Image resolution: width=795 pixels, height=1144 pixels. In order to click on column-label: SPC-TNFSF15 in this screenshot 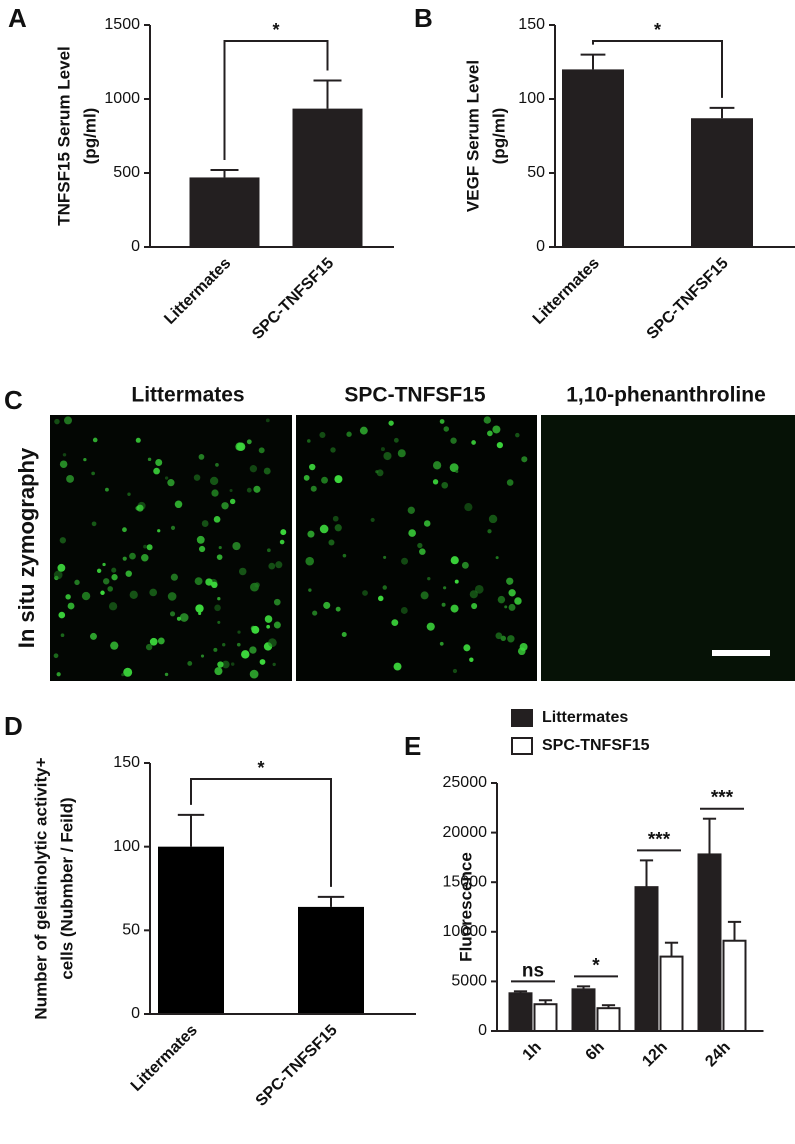, I will do `click(415, 395)`.